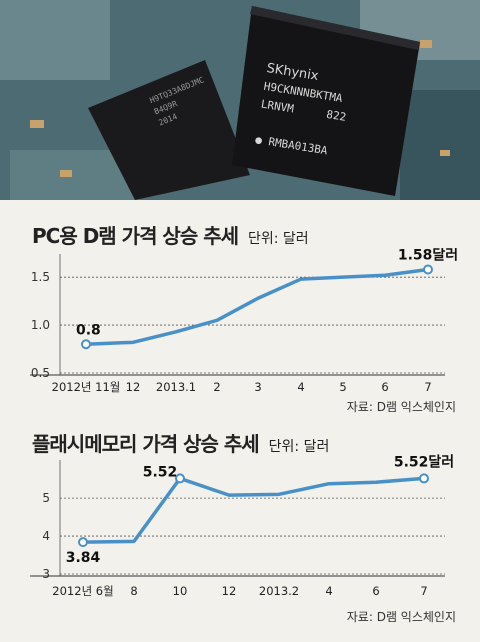 Image resolution: width=480 pixels, height=642 pixels. What do you see at coordinates (135, 236) in the screenshot?
I see `chart-title-text: PC용 D램 가격 상승 추세` at bounding box center [135, 236].